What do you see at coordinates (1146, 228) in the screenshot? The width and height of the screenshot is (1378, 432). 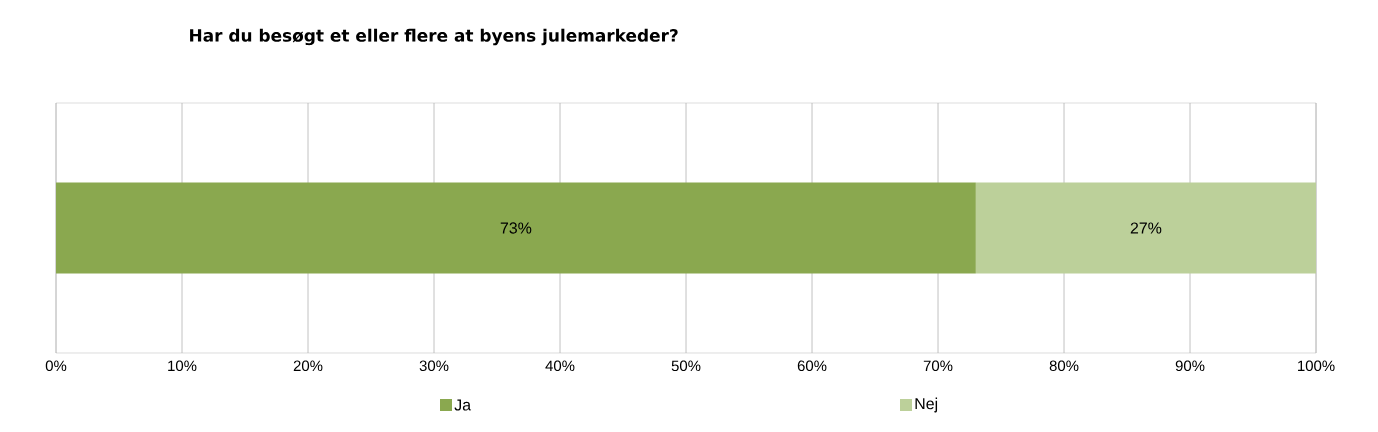 I see `data-label: 27%` at bounding box center [1146, 228].